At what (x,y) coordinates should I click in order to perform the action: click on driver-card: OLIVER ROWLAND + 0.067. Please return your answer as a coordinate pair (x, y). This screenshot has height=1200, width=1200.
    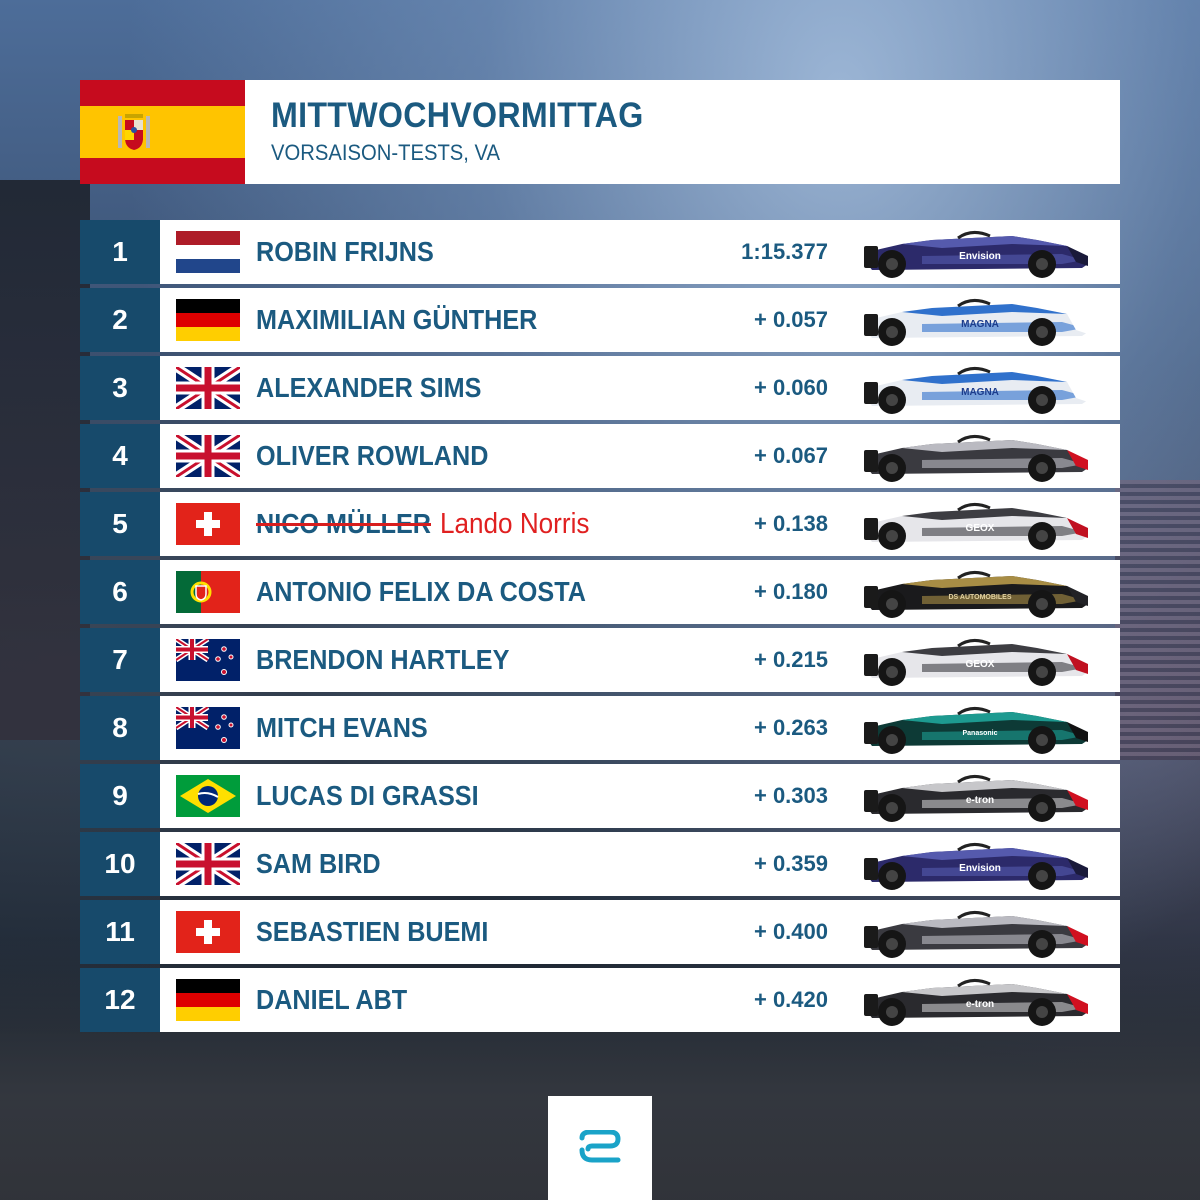
    Looking at the image, I should click on (640, 456).